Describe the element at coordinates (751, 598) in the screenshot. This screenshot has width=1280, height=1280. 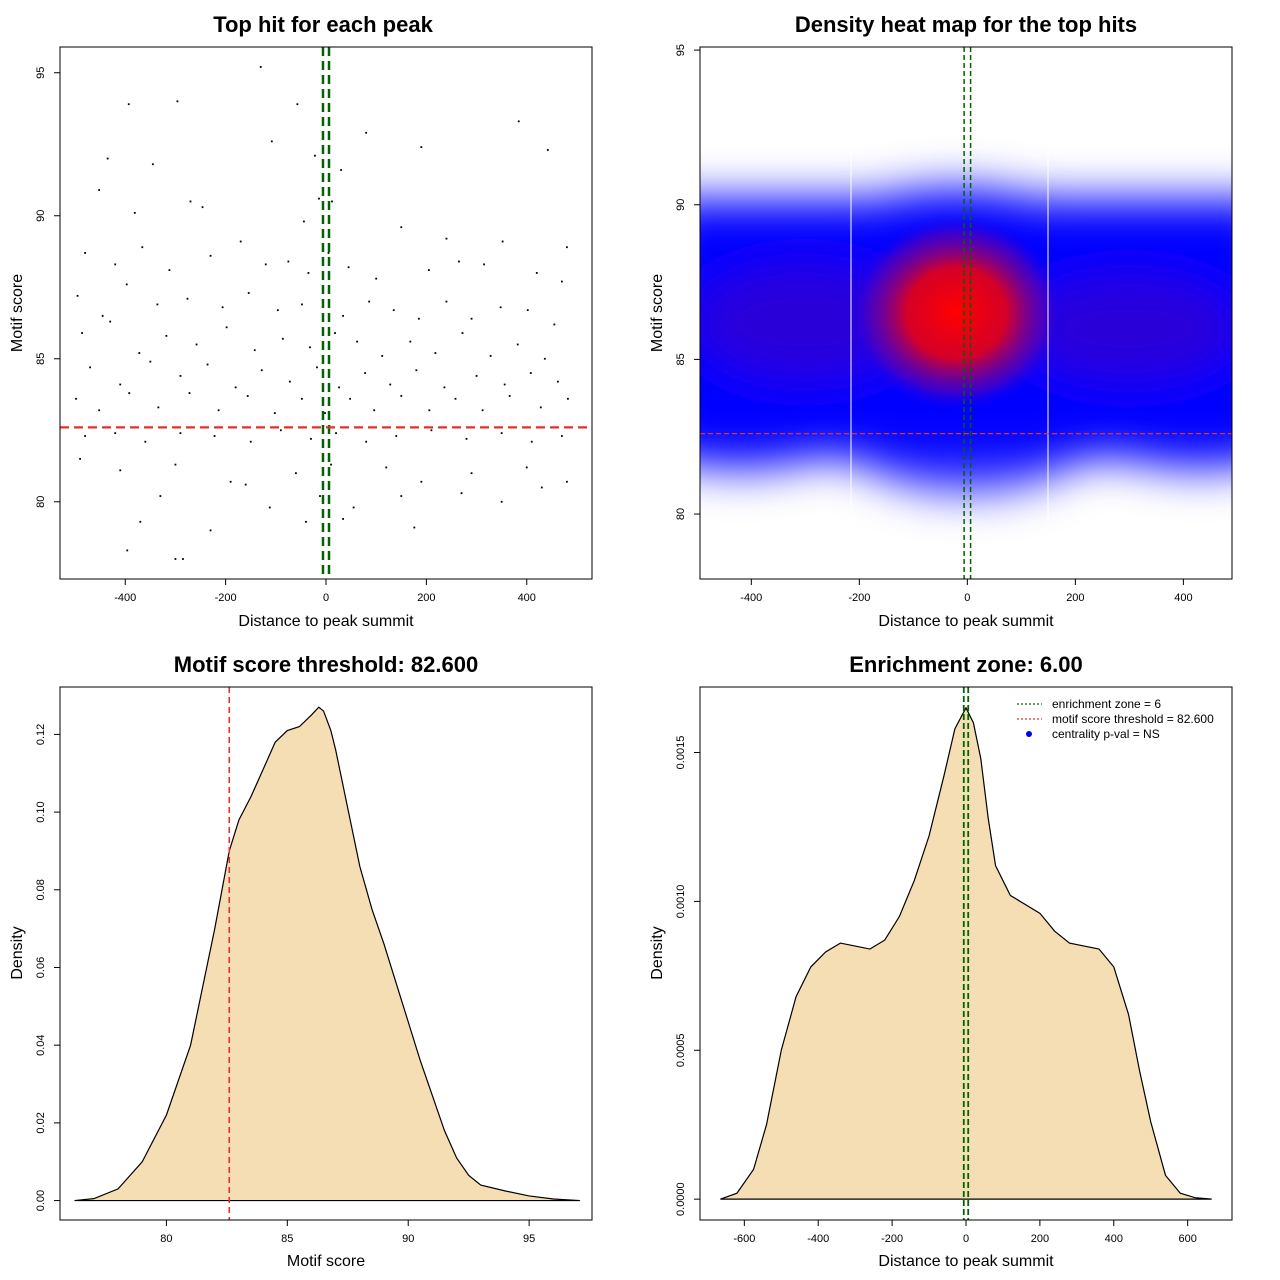
I see `heatmap-x-tick-label: -400` at that location.